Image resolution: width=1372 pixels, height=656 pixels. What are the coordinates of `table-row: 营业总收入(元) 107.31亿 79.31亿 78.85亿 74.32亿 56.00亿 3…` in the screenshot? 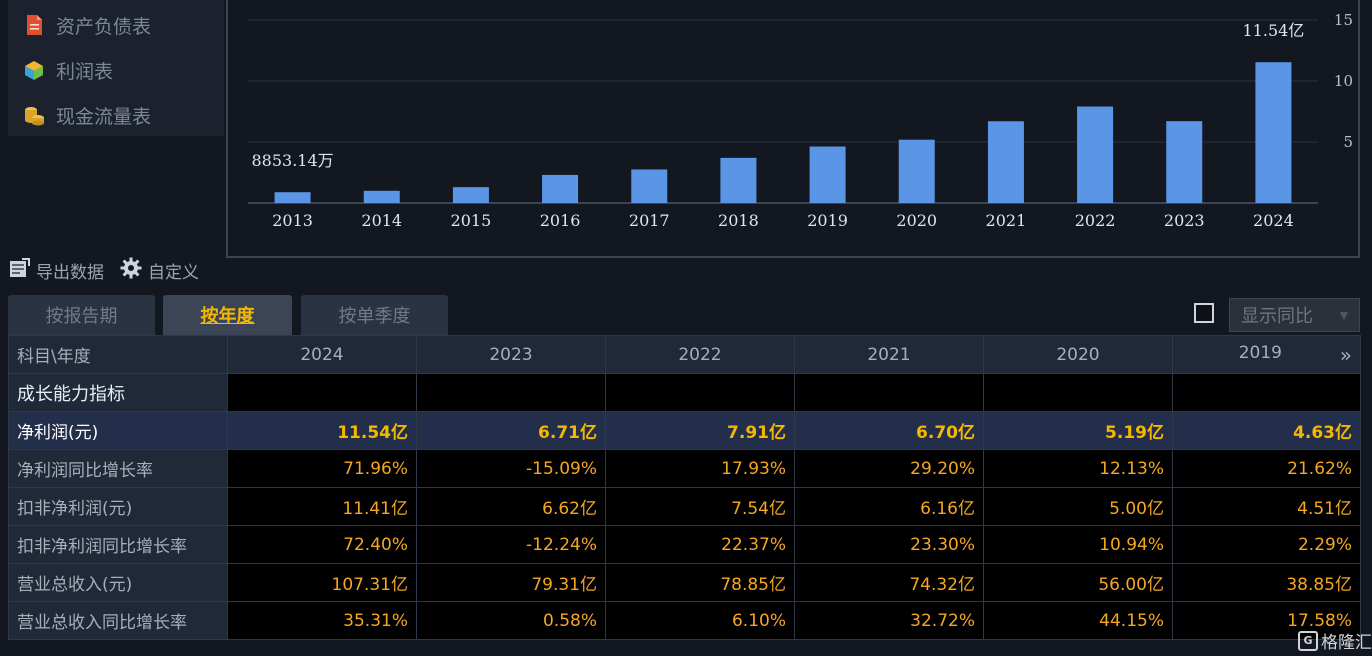 It's located at (684, 582).